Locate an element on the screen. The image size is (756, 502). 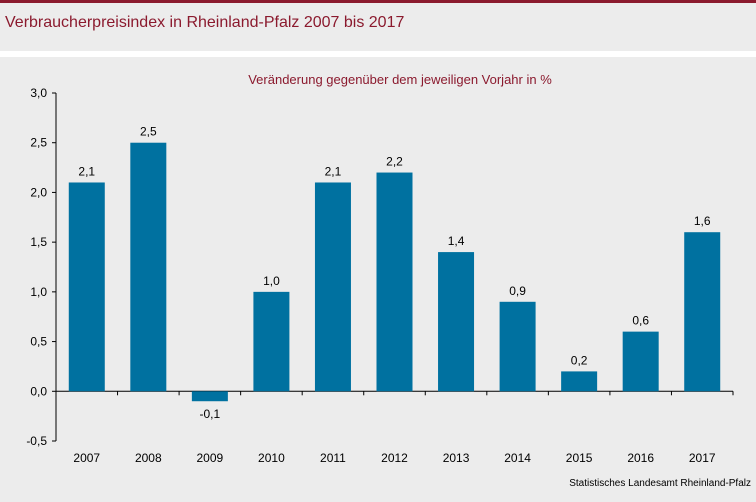
data-label-2009: -0,1 is located at coordinates (210, 414).